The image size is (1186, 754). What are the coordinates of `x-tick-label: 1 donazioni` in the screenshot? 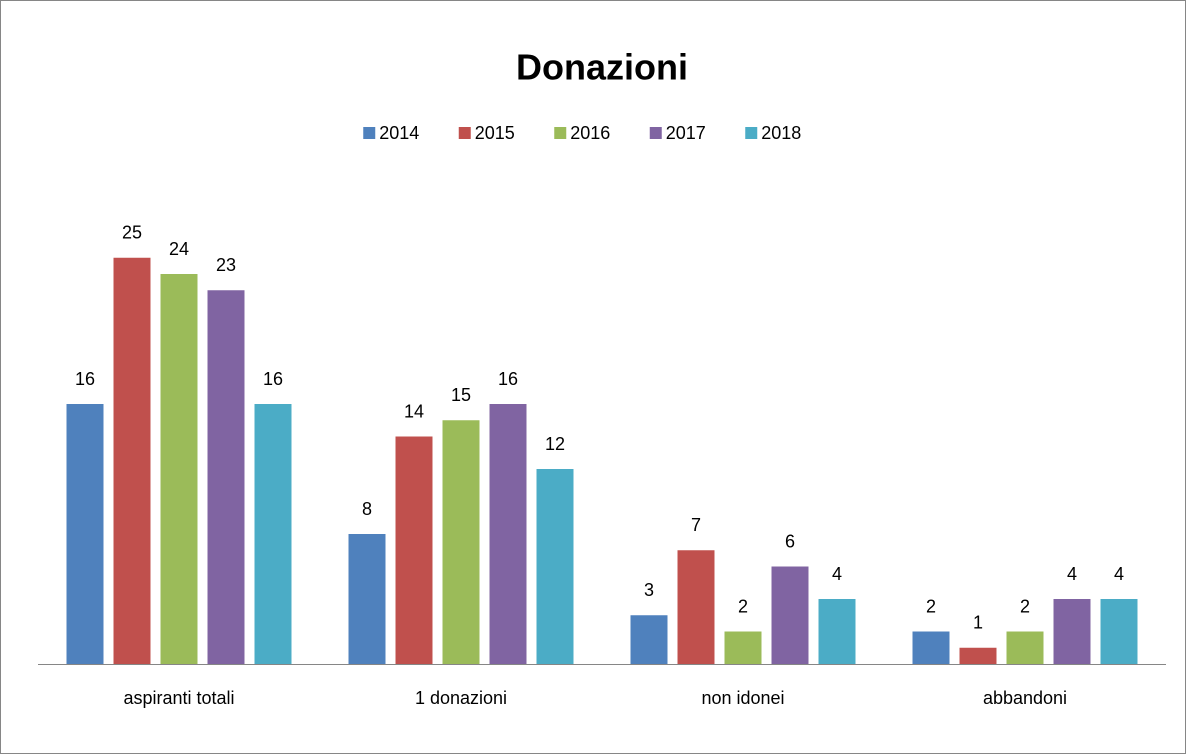 It's located at (461, 698).